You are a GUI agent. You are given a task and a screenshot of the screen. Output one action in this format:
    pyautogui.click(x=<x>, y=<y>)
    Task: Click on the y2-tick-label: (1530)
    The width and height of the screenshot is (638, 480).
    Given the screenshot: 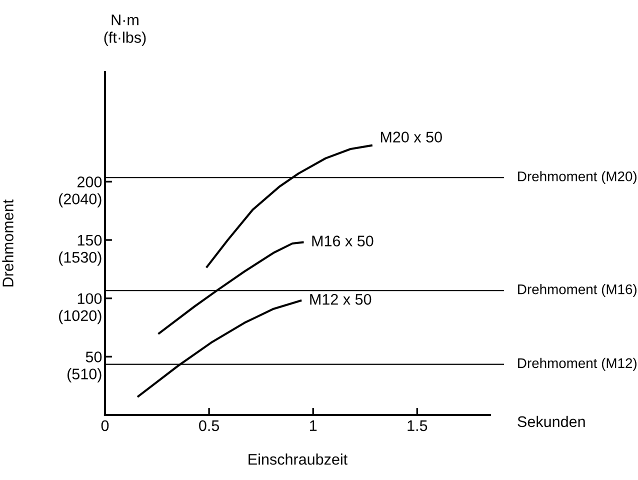 What is the action you would take?
    pyautogui.click(x=80, y=259)
    